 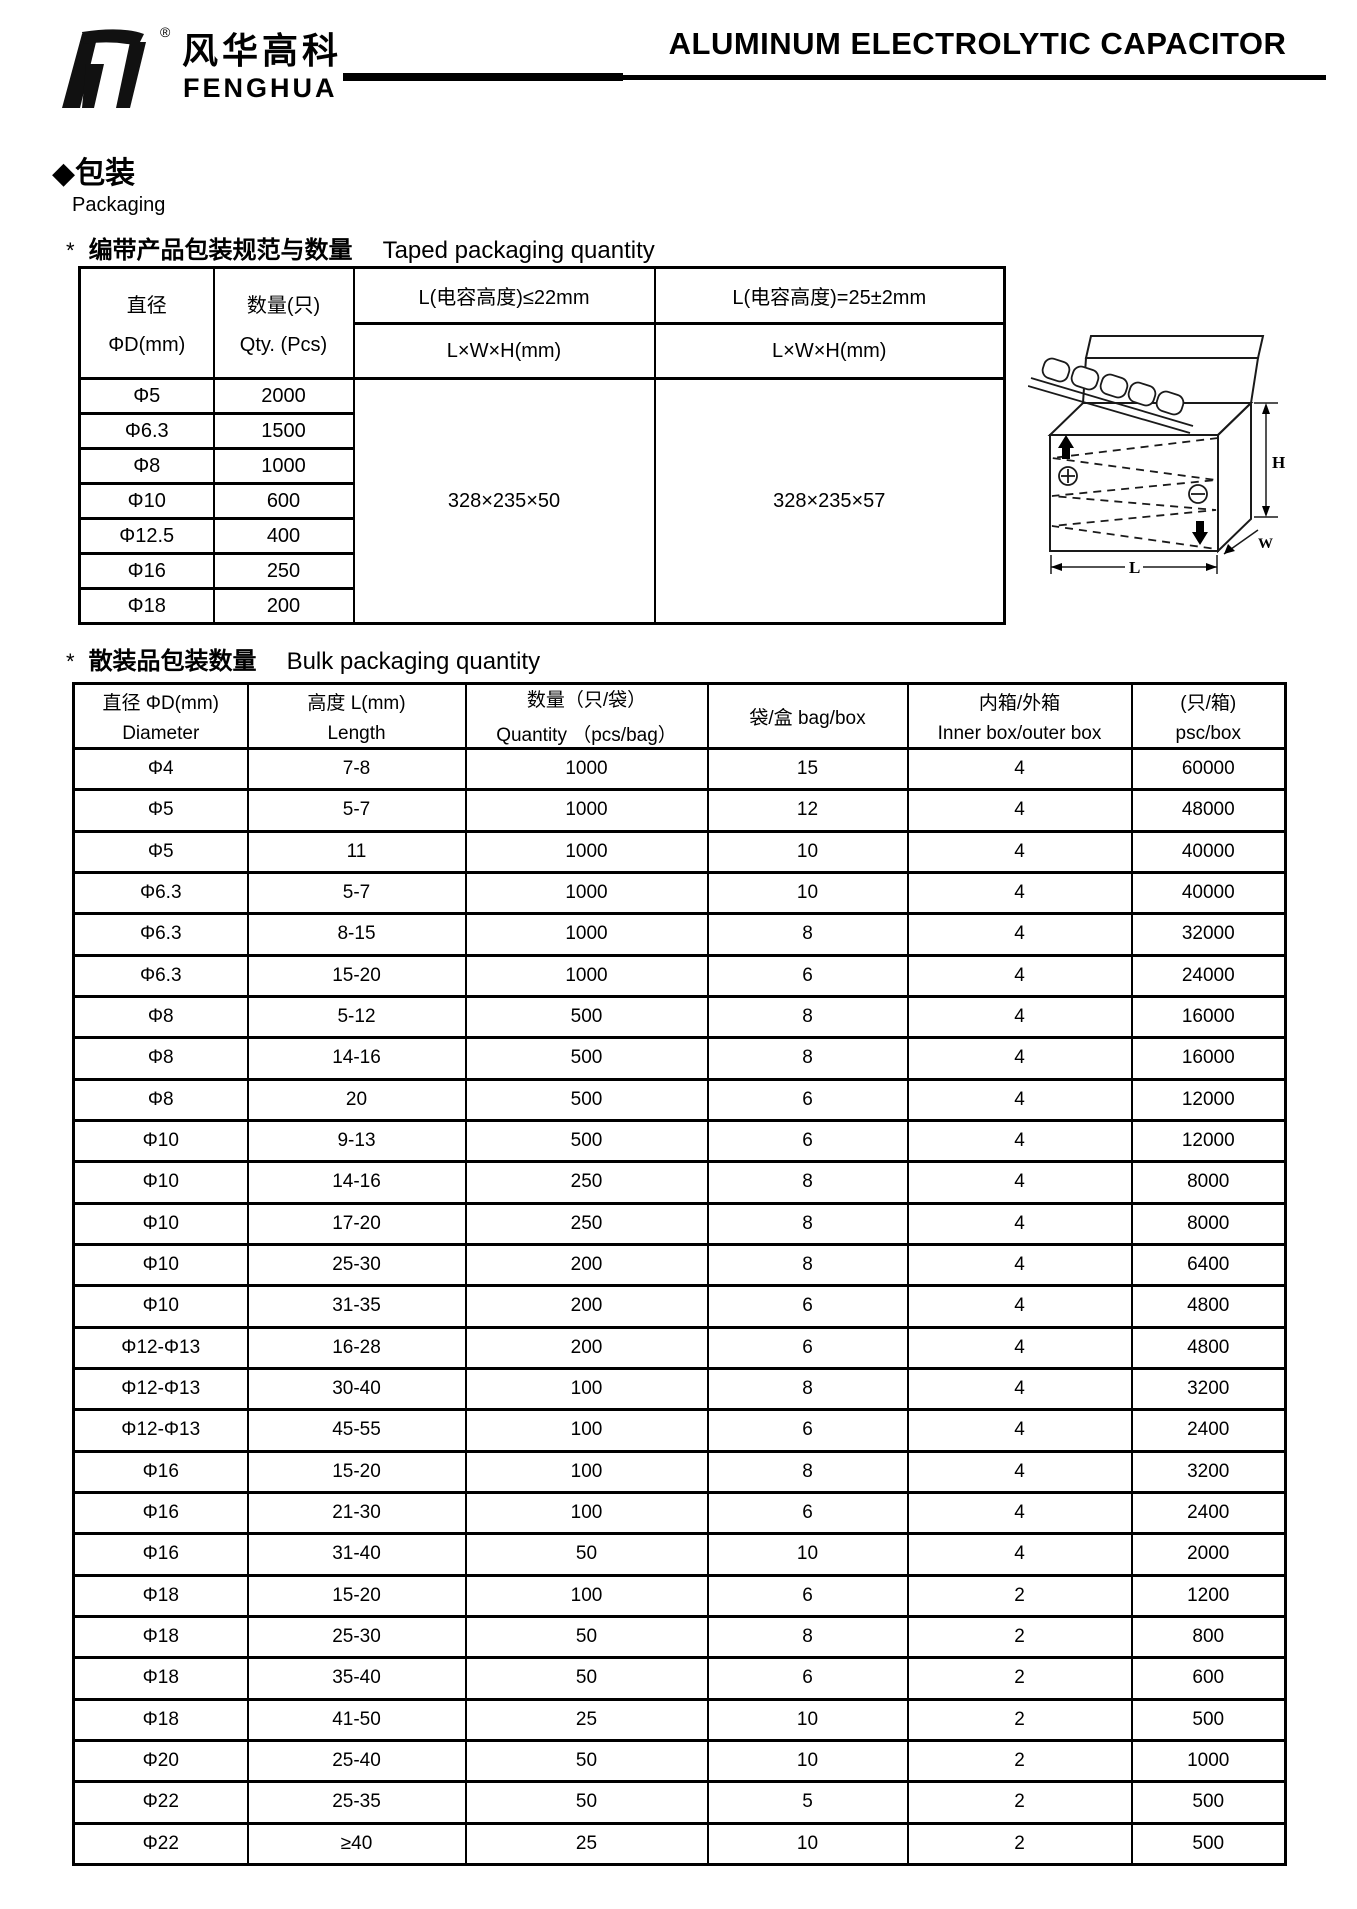 I want to click on table-cell: 30-40, so click(x=356, y=1389).